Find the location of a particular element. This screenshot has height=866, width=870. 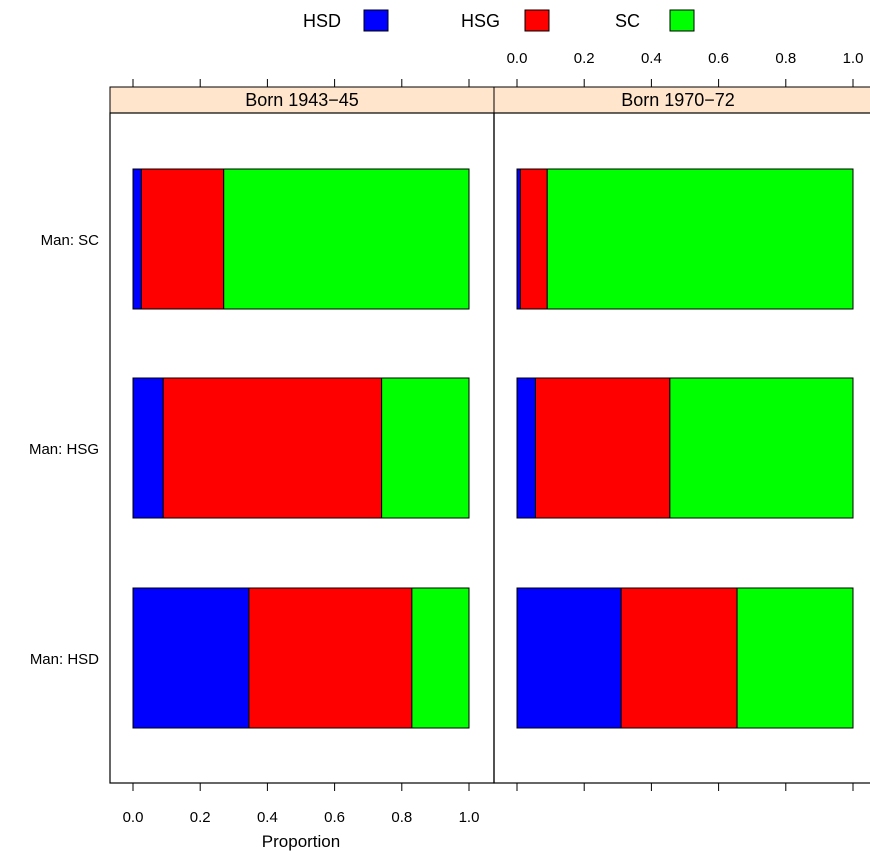

y-tick-label: Man: HSG is located at coordinates (64, 449).